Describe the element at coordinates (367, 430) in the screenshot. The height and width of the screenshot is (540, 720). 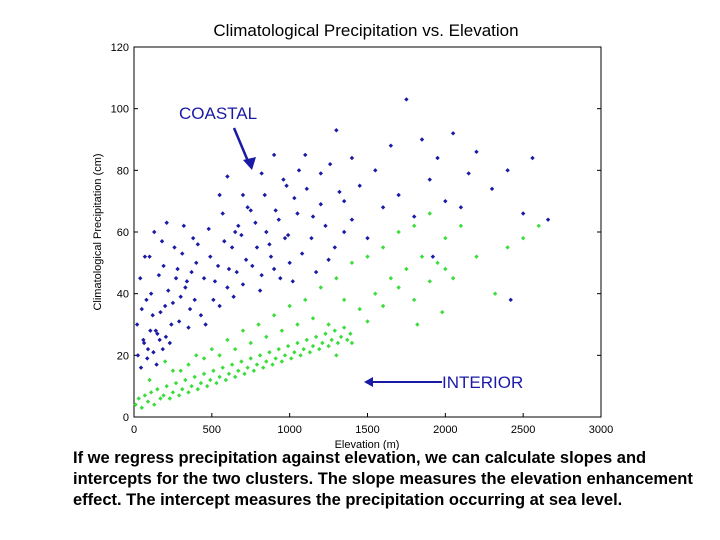
I see `x-tick-label: 1500` at that location.